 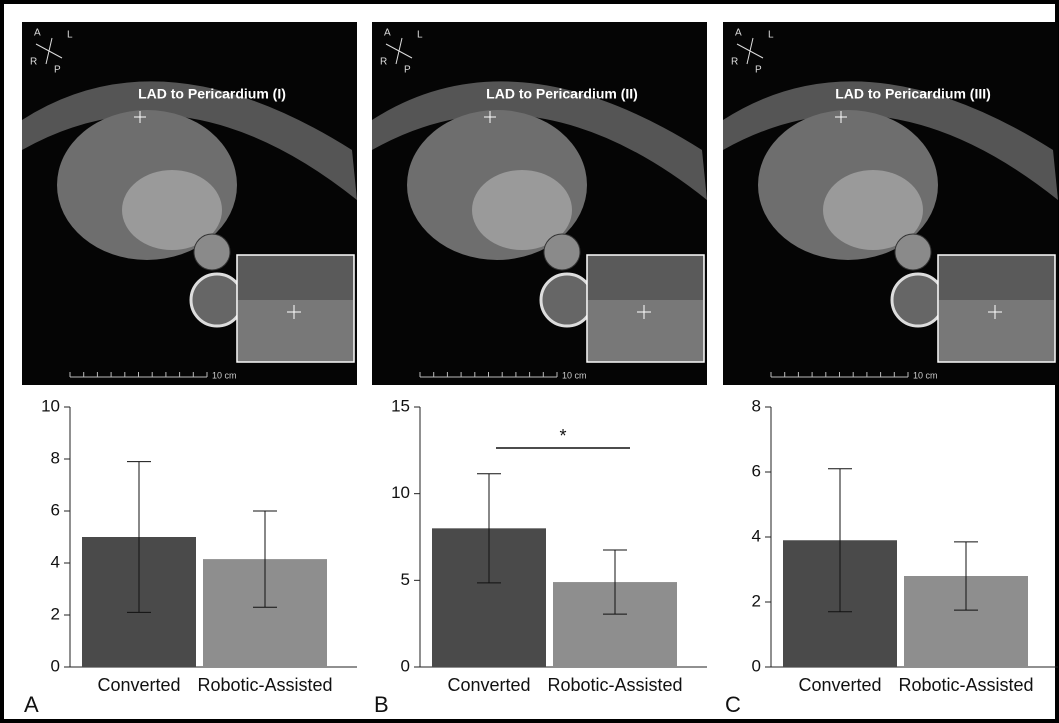 What do you see at coordinates (562, 436) in the screenshot?
I see `significance-label: *` at bounding box center [562, 436].